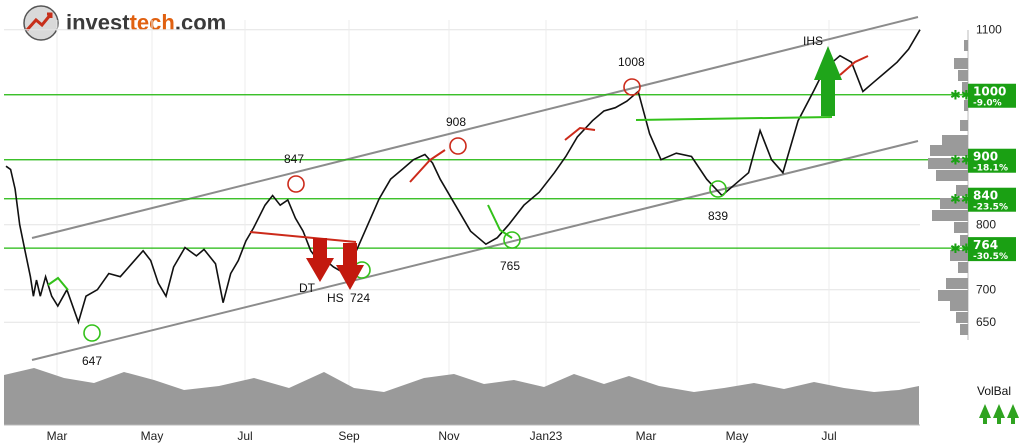  I want to click on anno-label-847: 847, so click(294, 159).